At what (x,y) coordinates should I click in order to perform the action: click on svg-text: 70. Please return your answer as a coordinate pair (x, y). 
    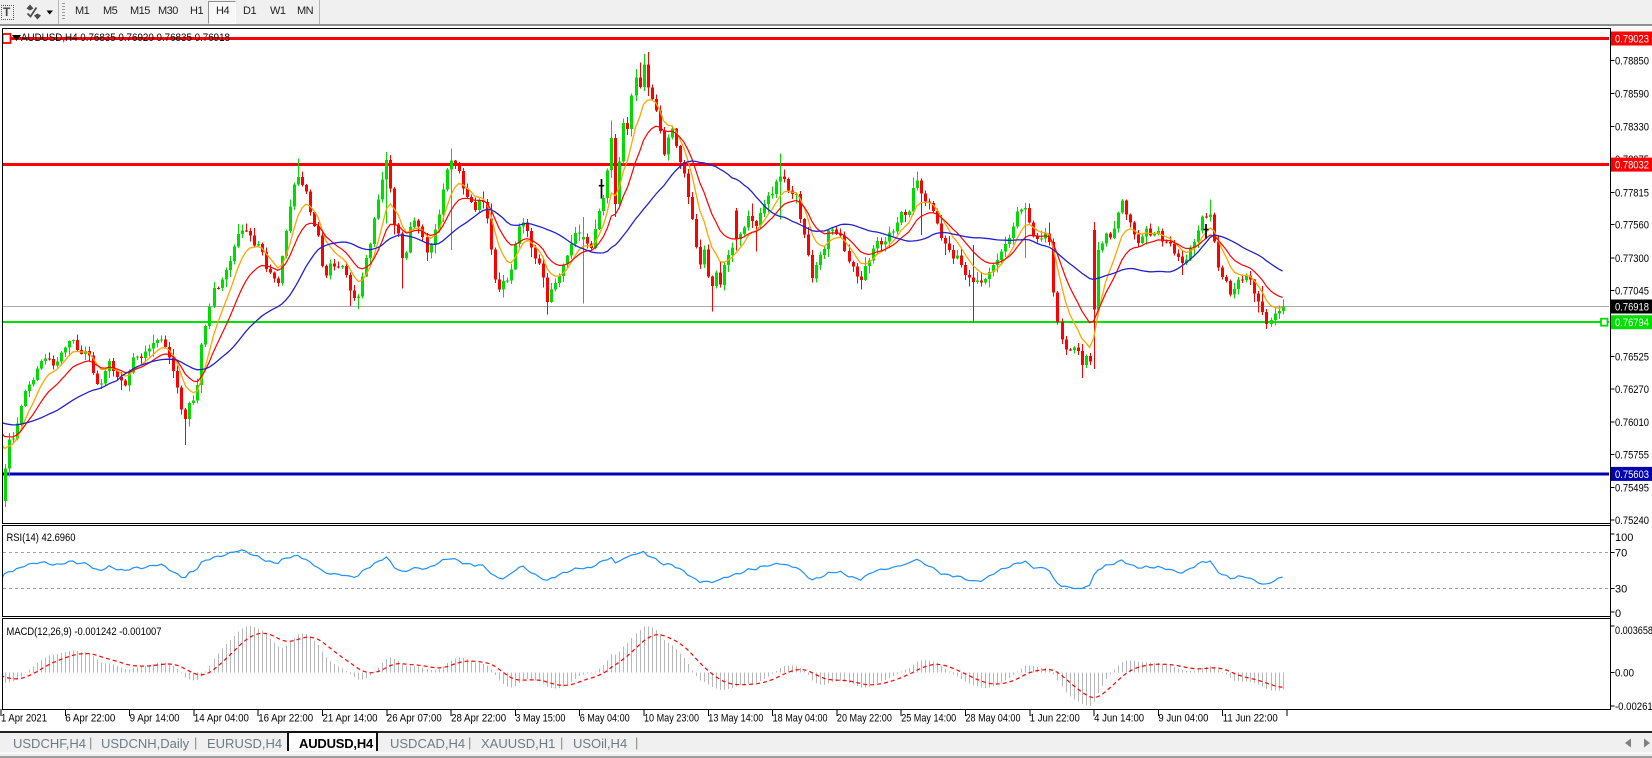
    Looking at the image, I should click on (1621, 554).